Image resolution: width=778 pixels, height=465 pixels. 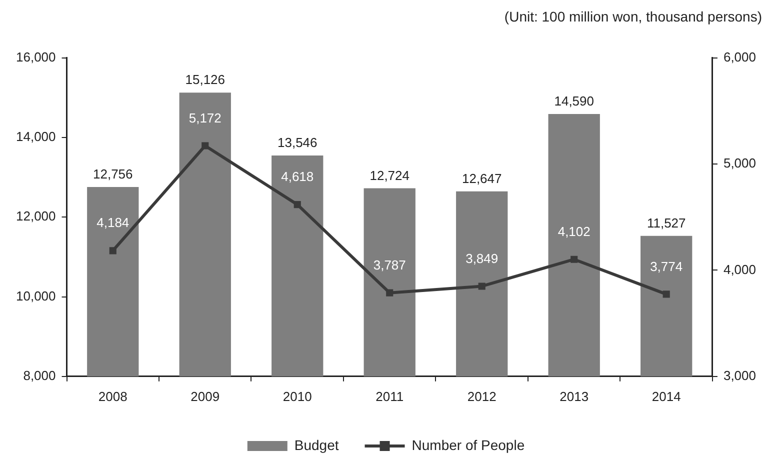 I want to click on data-label: 3,774, so click(x=666, y=266).